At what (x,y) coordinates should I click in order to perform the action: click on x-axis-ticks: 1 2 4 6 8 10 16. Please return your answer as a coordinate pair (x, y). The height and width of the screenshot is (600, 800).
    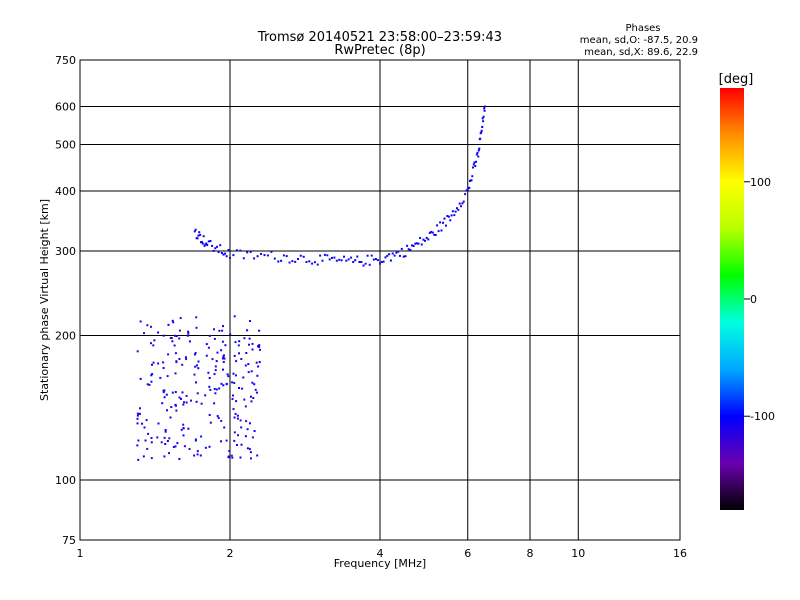
    Looking at the image, I should click on (382, 553).